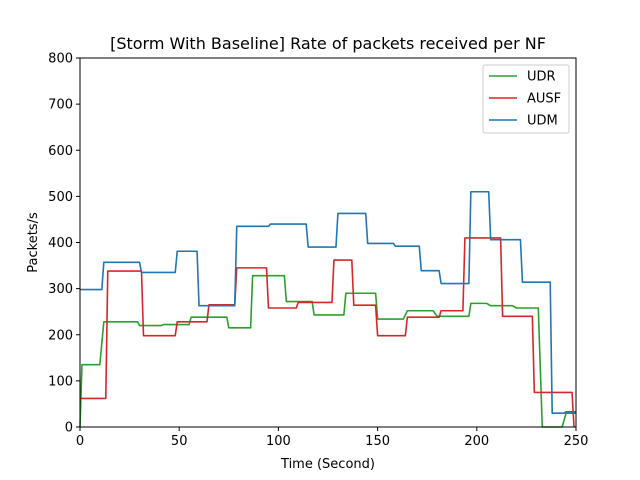 The width and height of the screenshot is (640, 480). Describe the element at coordinates (60, 151) in the screenshot. I see `y-tick-label: 600` at that location.